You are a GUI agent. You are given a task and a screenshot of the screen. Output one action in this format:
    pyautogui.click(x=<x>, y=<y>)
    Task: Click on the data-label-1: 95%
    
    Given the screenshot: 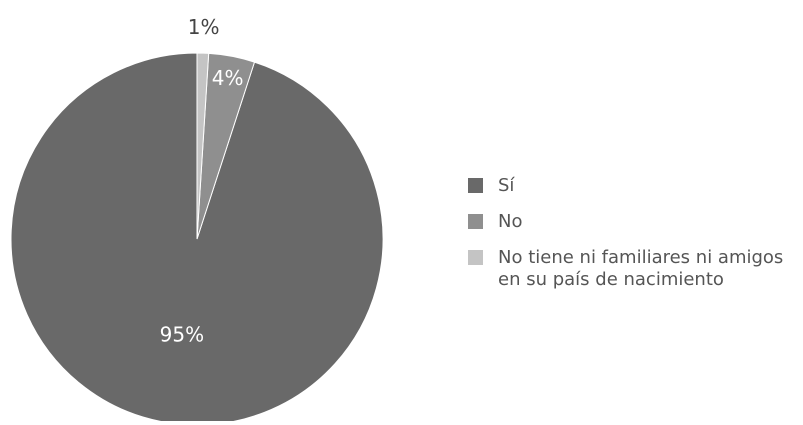 What is the action you would take?
    pyautogui.click(x=182, y=335)
    